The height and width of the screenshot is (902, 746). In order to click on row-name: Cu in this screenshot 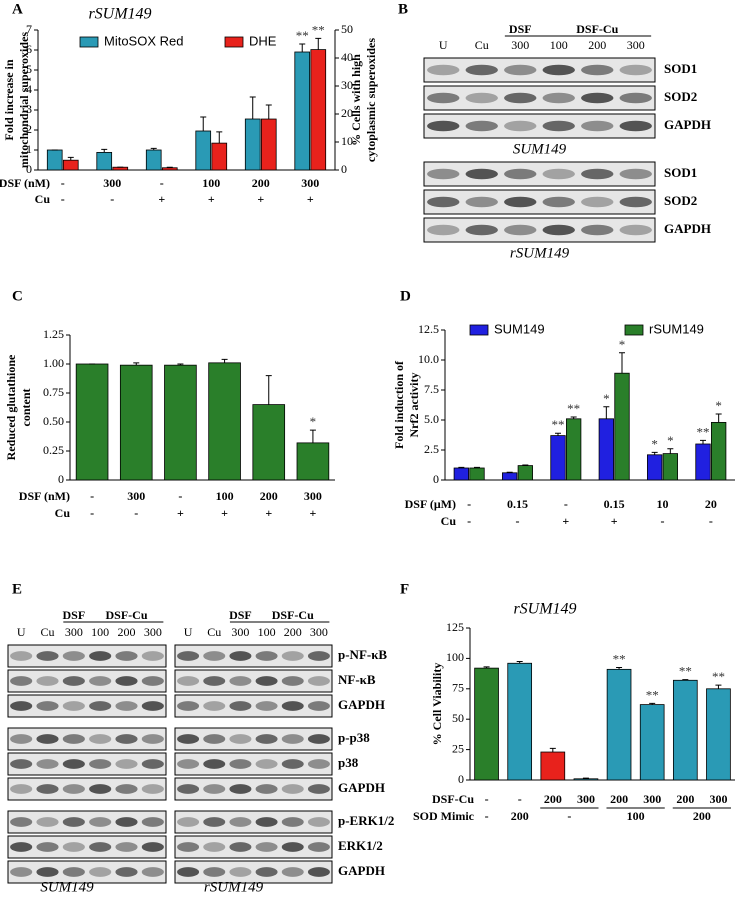, I will do `click(43, 199)`.